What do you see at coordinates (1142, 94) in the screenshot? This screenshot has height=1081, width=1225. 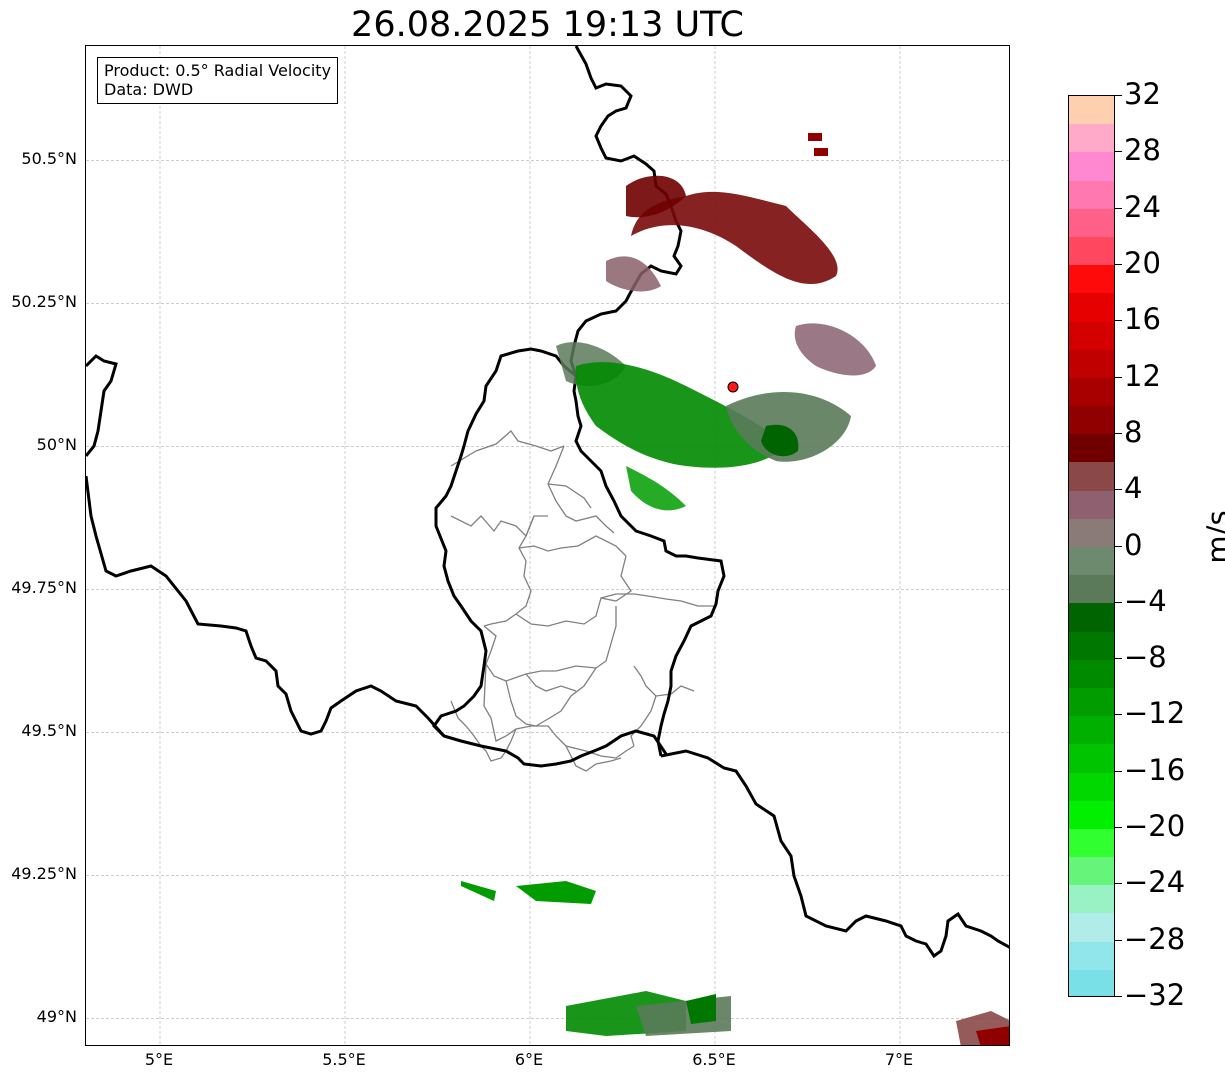 I see `colorbar-tick-label: 32` at bounding box center [1142, 94].